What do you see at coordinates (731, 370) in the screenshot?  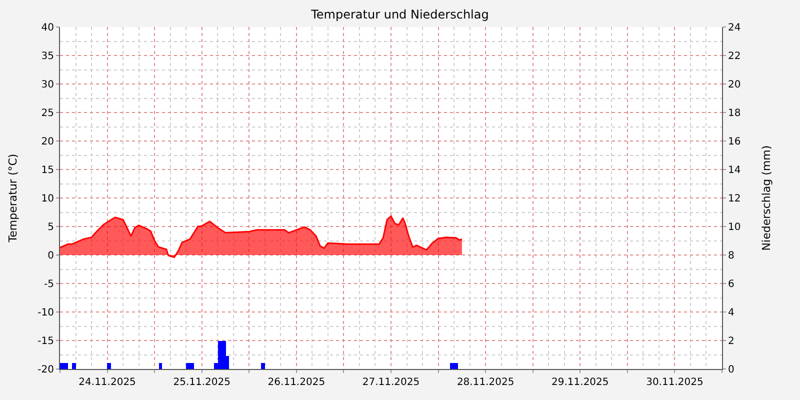 I see `y2-tick-label: 0` at bounding box center [731, 370].